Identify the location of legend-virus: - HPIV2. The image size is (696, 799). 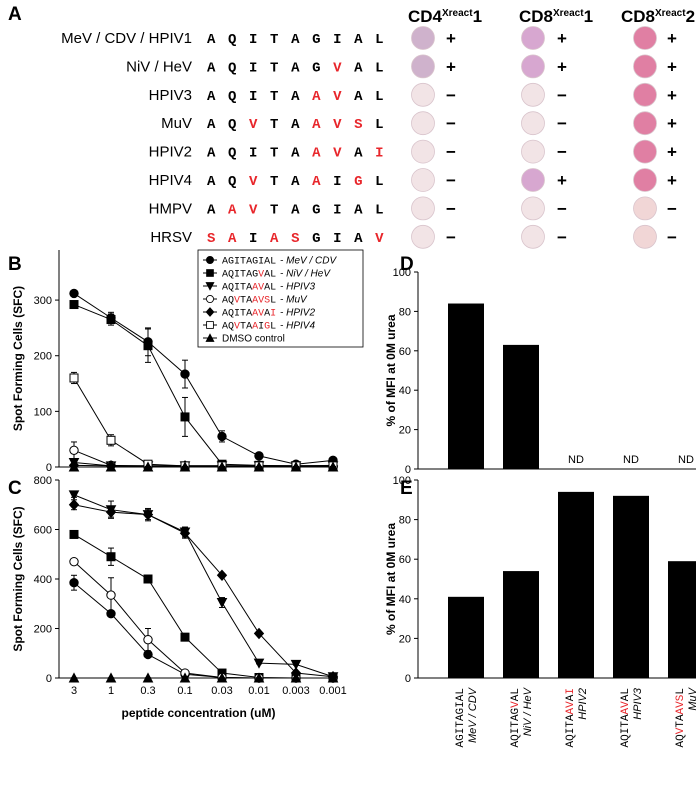
(297, 313).